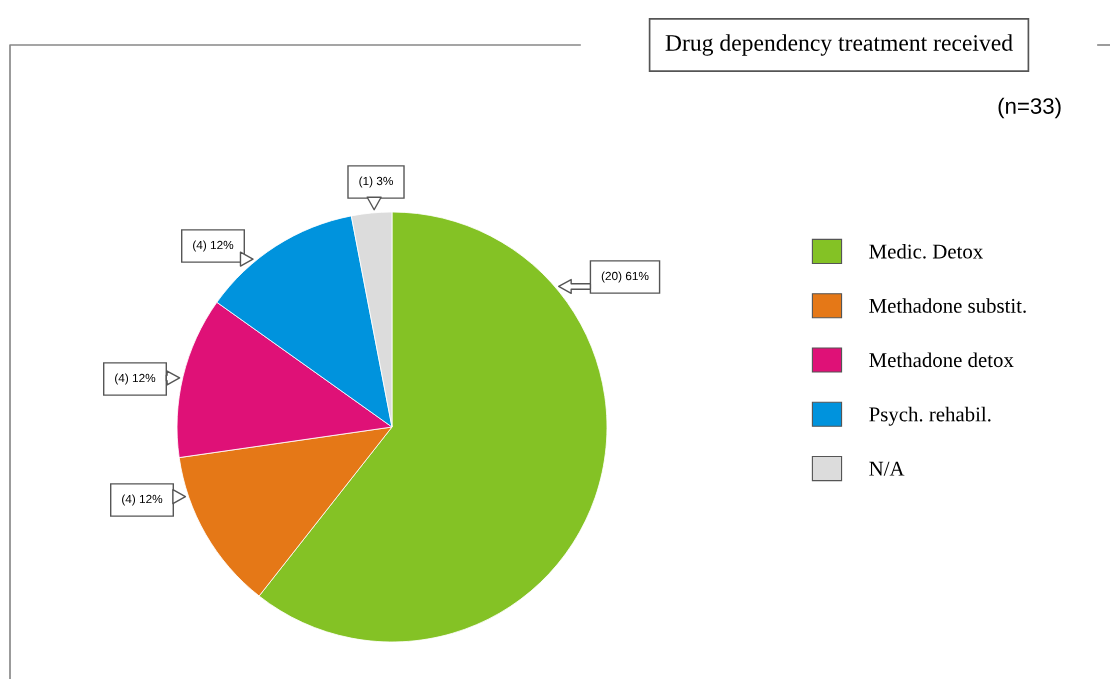 The image size is (1110, 679). Describe the element at coordinates (926, 251) in the screenshot. I see `legend-label: Medic. Detox` at that location.